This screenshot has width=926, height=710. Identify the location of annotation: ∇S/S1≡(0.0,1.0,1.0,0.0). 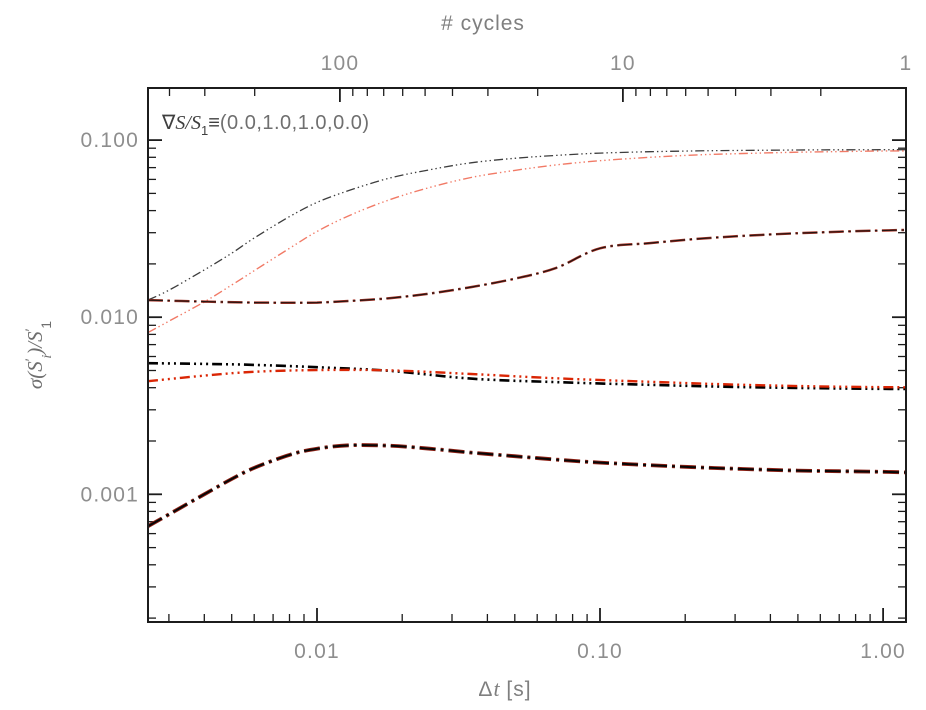
(265, 125).